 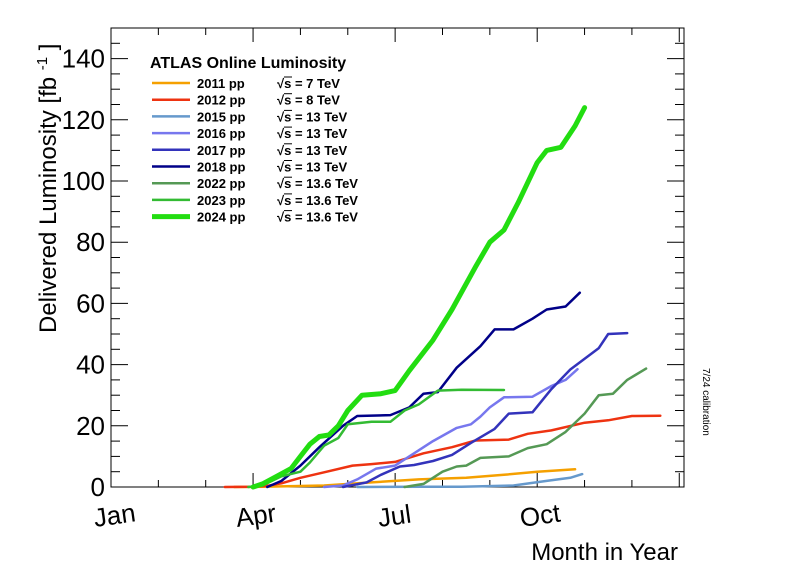 I want to click on legend-energy: √s = 8 TeV, so click(x=308, y=100).